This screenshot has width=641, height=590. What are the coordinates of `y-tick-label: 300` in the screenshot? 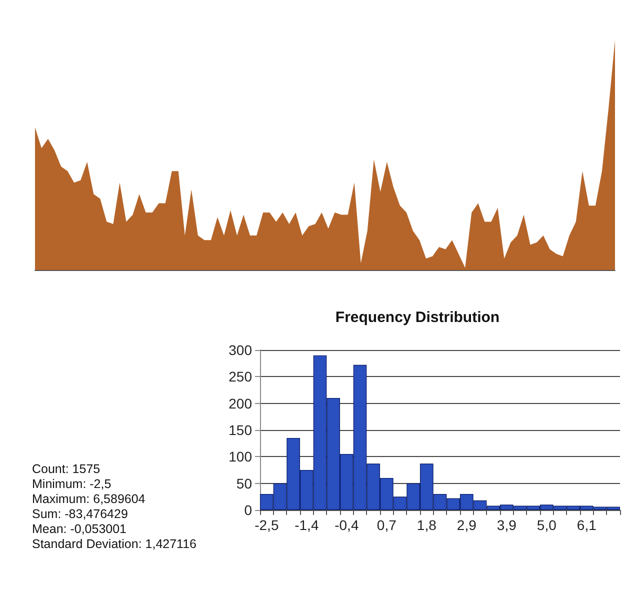 It's located at (240, 350).